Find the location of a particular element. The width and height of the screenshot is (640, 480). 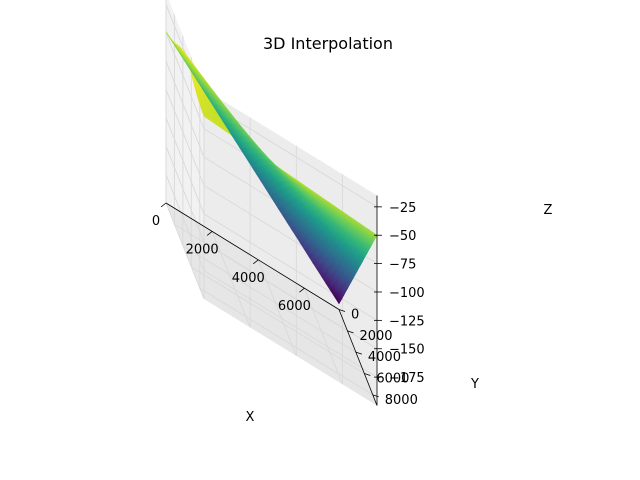

x-tick-label: 6000 is located at coordinates (294, 306).